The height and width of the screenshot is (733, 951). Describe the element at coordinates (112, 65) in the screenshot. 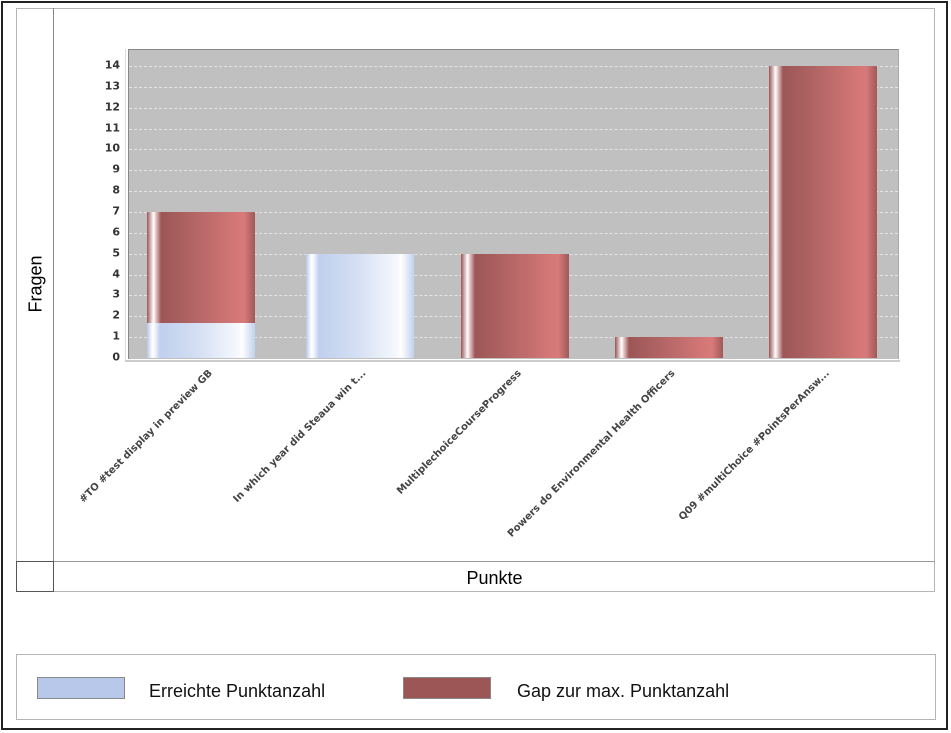

I see `y-tick-label: 14` at that location.